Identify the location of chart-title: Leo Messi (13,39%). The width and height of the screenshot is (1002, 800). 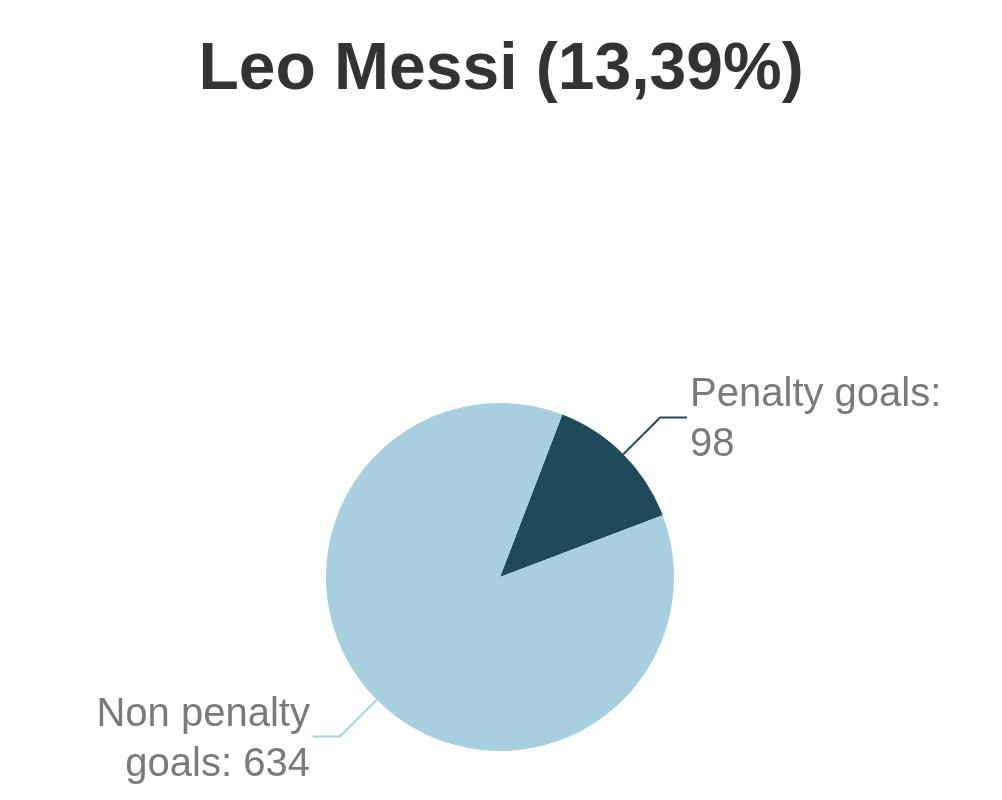
(501, 66).